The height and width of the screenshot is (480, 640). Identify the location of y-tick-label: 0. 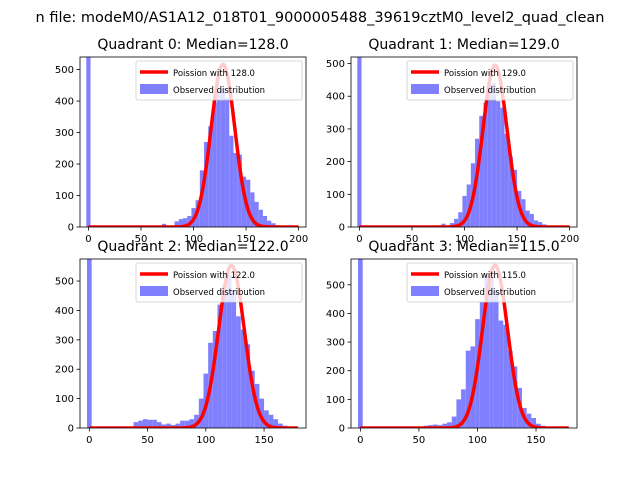
(342, 228).